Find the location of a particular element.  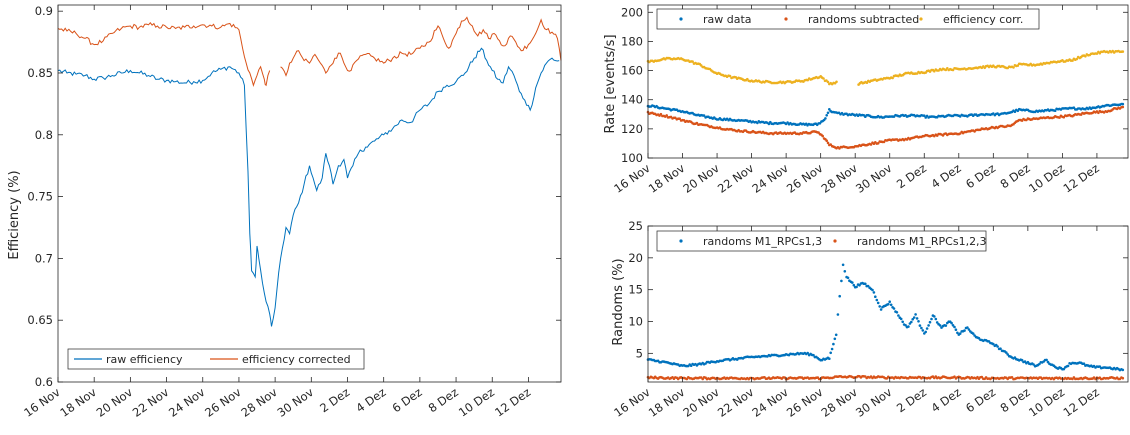

legend-randoms-subtracted-marker is located at coordinates (786, 19).